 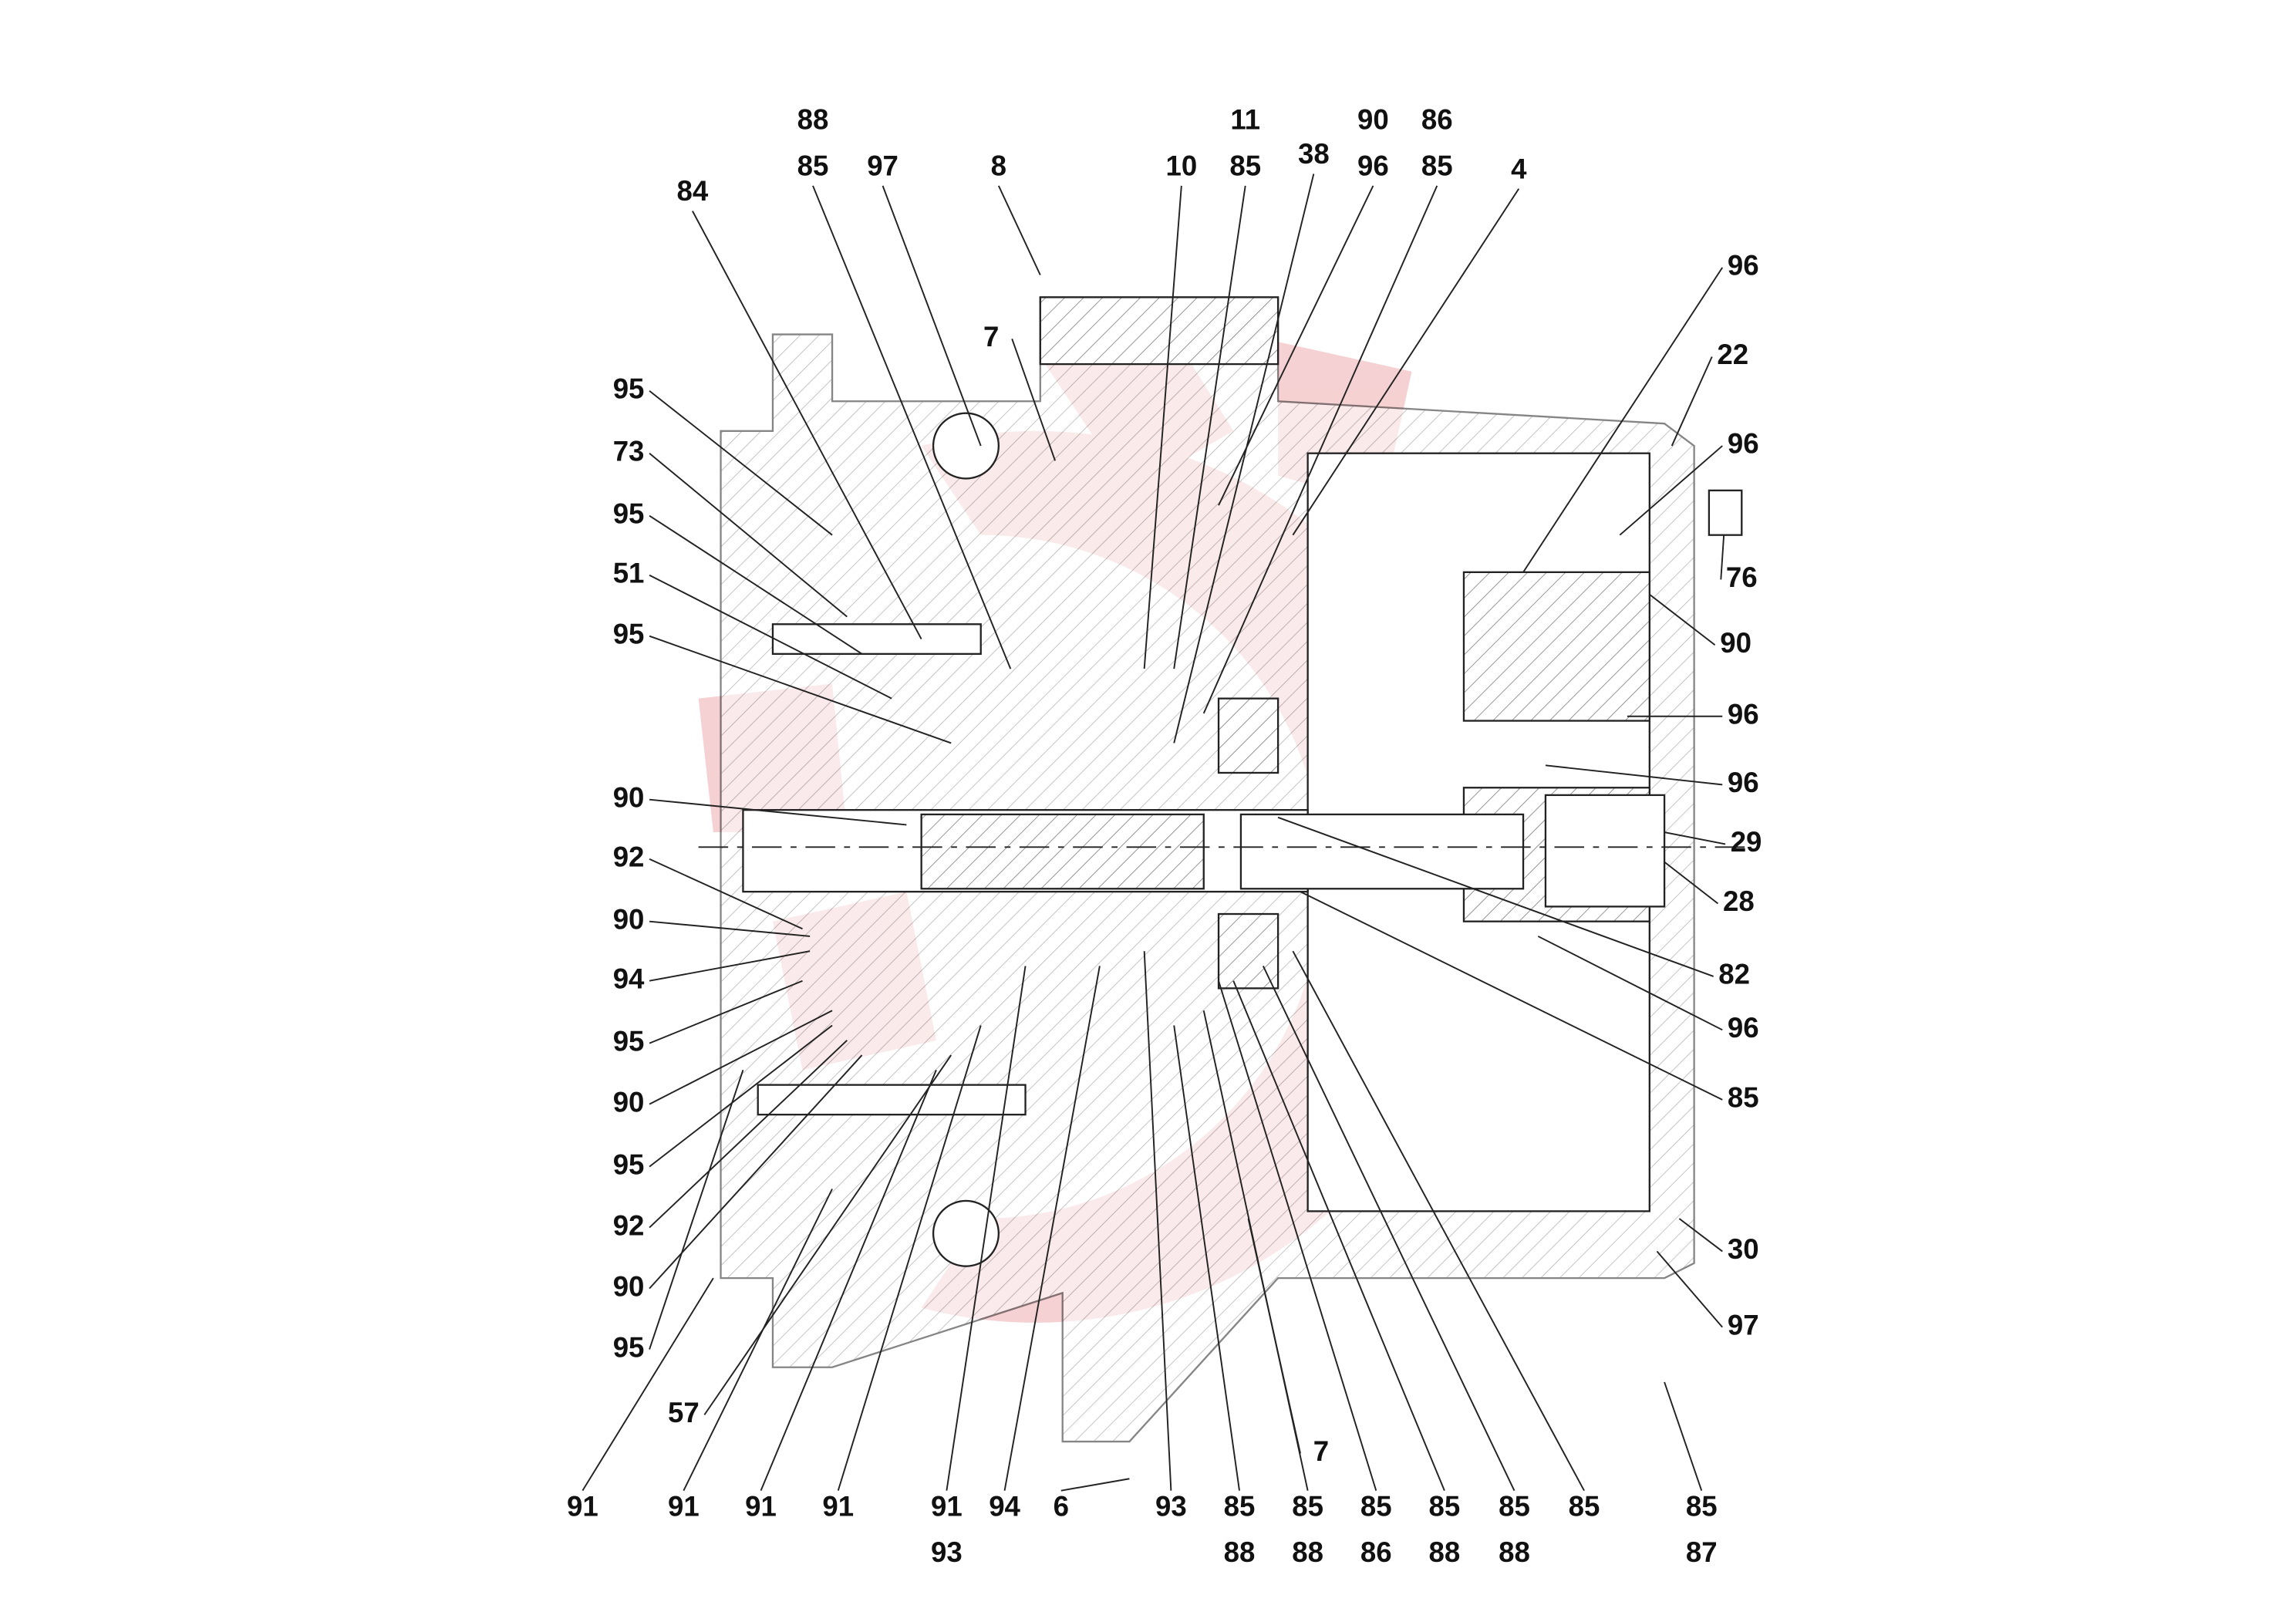 I want to click on callout-label: 8, so click(x=999, y=165).